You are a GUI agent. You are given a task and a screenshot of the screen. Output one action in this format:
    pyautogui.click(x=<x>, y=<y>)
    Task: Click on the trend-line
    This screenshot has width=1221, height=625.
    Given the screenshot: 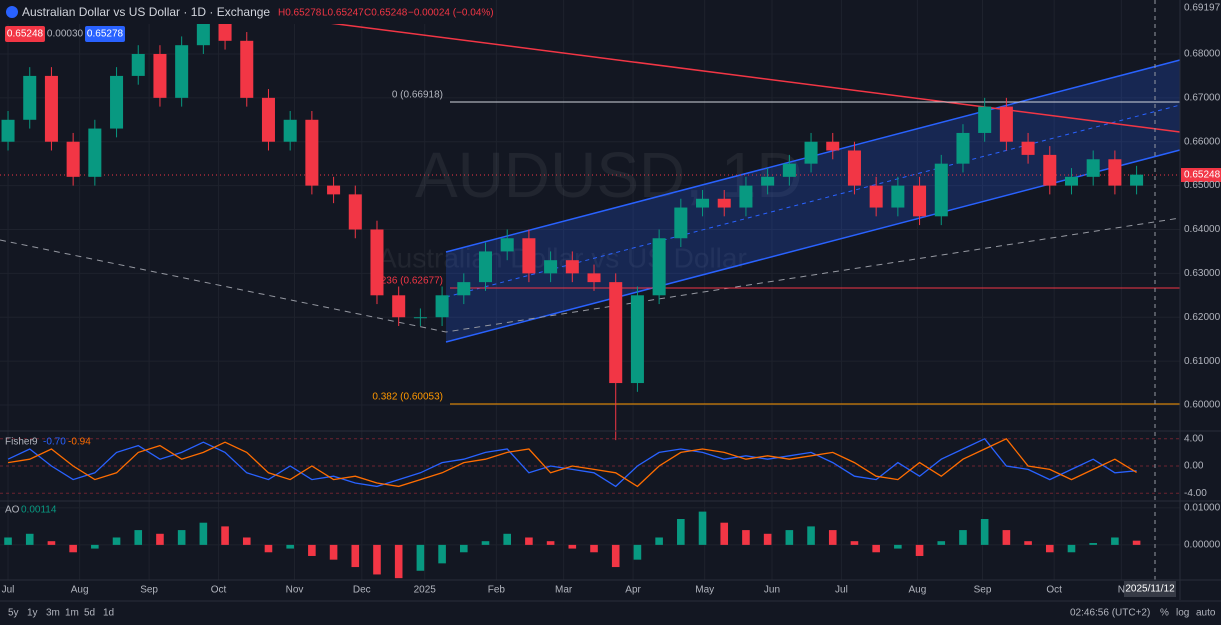 What is the action you would take?
    pyautogui.click(x=735, y=75)
    